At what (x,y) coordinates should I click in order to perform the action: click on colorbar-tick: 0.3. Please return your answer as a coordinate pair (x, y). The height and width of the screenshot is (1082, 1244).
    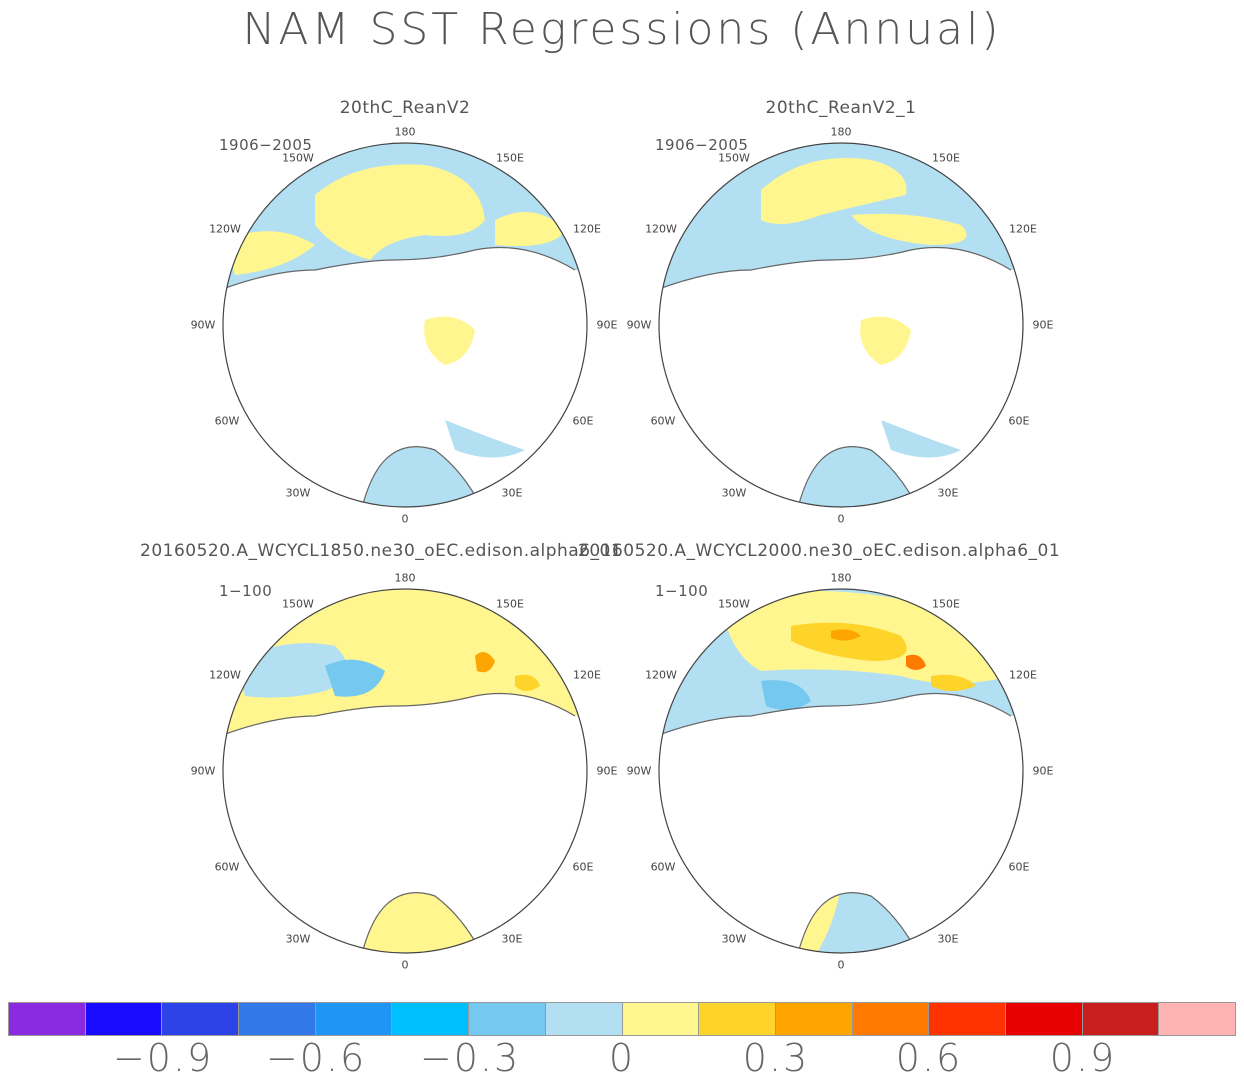
    Looking at the image, I should click on (776, 1058).